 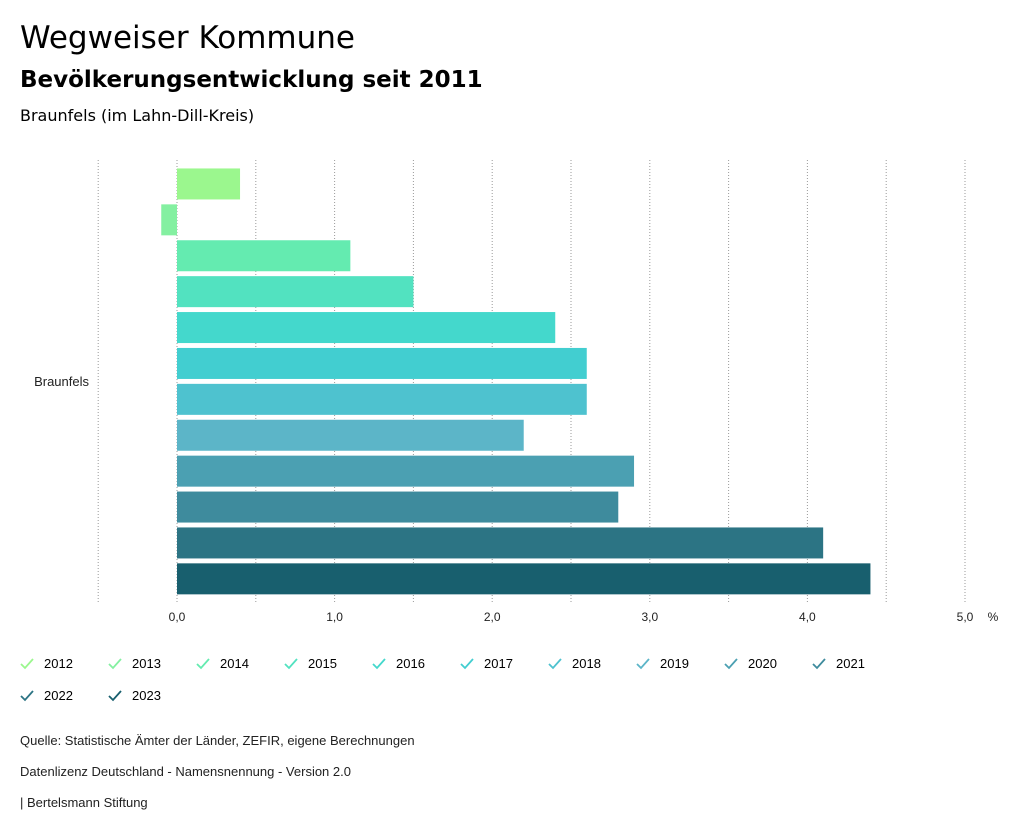 What do you see at coordinates (334, 617) in the screenshot?
I see `x-tick-label: 1,0` at bounding box center [334, 617].